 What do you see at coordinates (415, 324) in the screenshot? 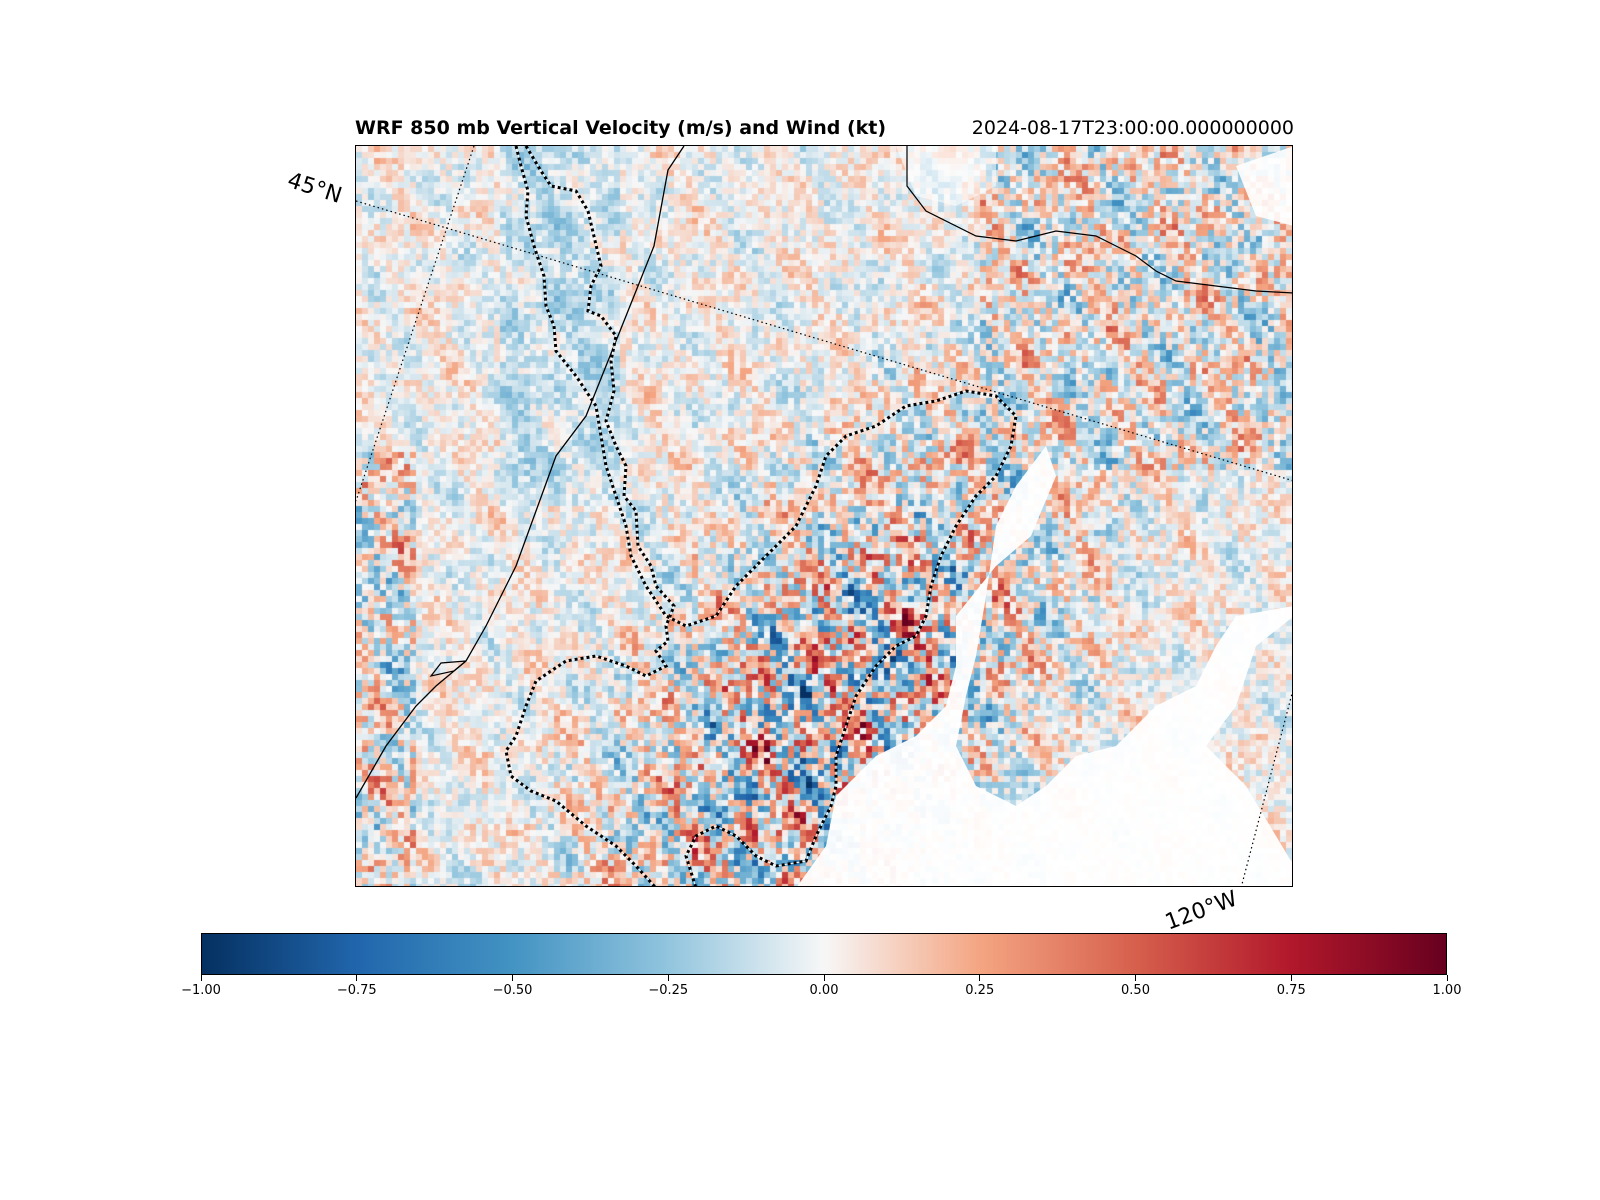
I see `longitude-line-left` at bounding box center [415, 324].